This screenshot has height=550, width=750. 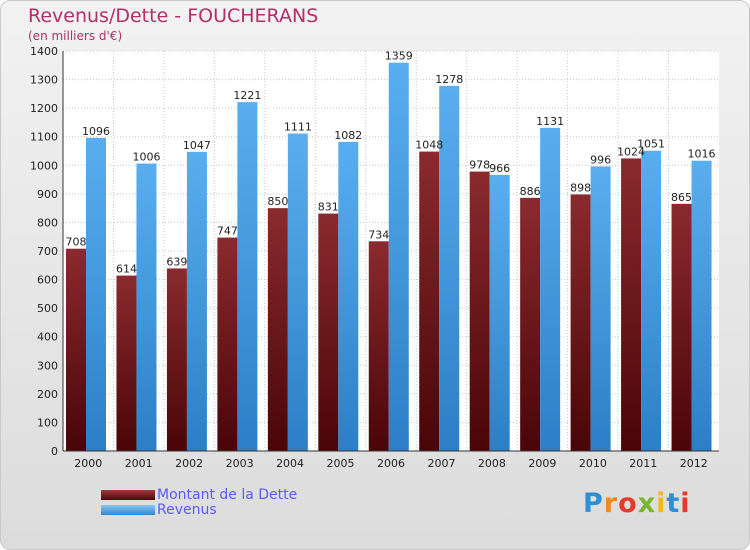 What do you see at coordinates (391, 463) in the screenshot?
I see `x-tick-label: 2006` at bounding box center [391, 463].